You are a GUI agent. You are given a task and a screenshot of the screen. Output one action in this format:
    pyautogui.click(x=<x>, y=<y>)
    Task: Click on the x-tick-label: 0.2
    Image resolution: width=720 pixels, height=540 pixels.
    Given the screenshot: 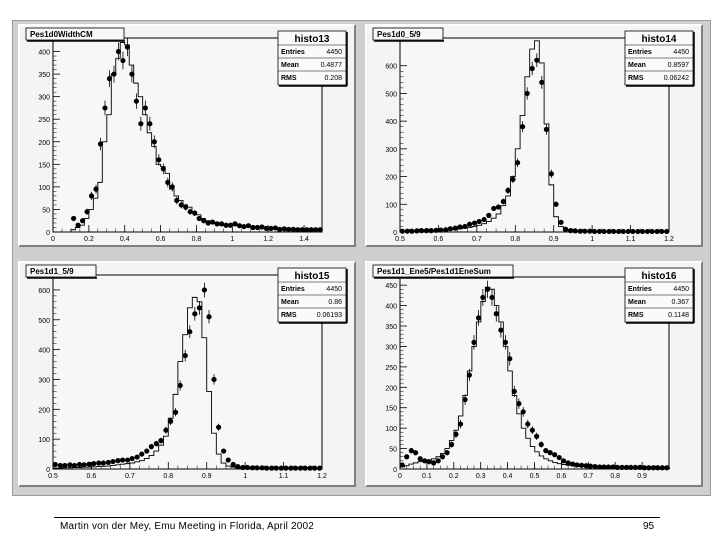 What is the action you would take?
    pyautogui.click(x=89, y=239)
    